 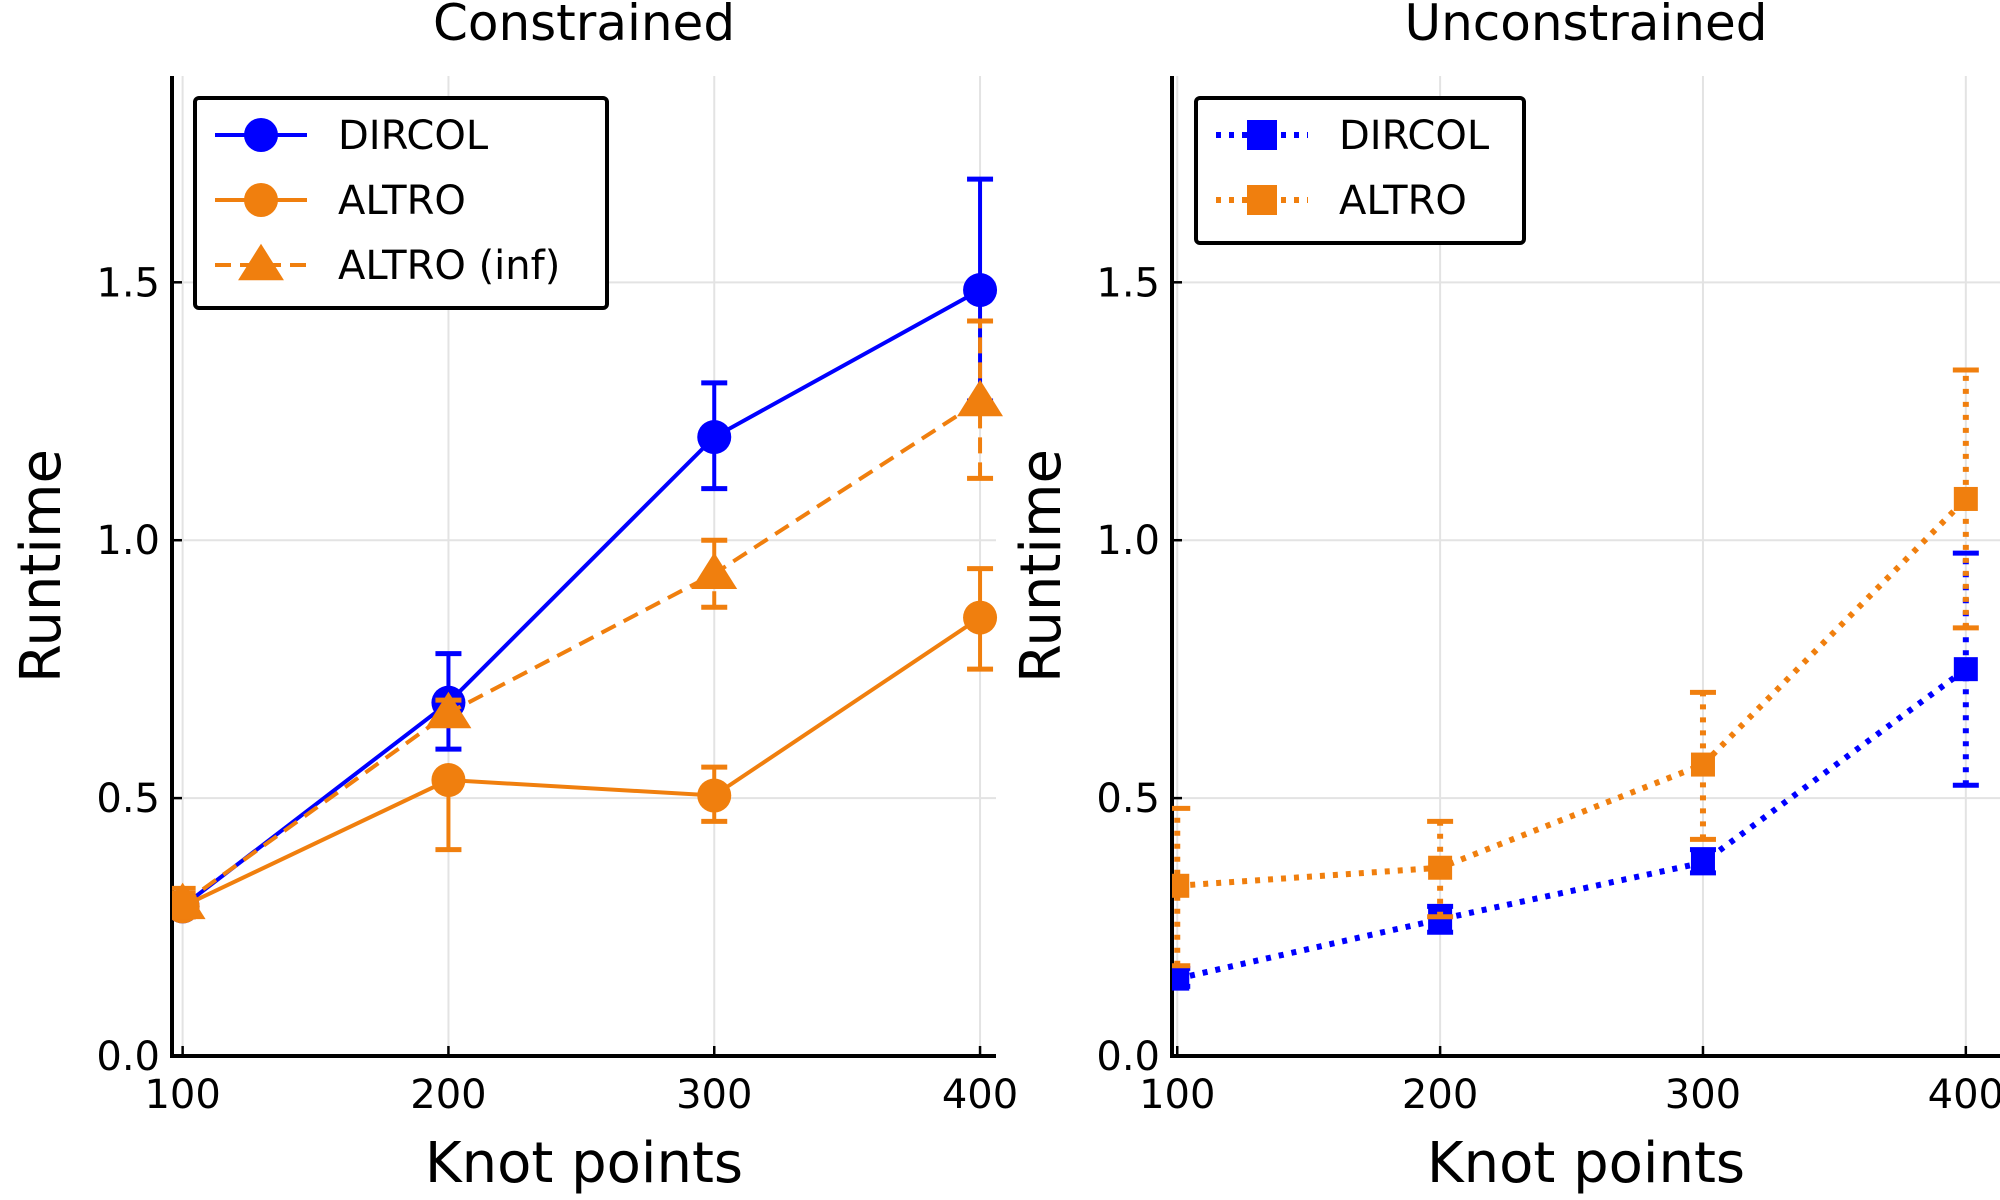 I want to click on legend: DIRCOL ALTRO ALTRO (inf), so click(x=401, y=203).